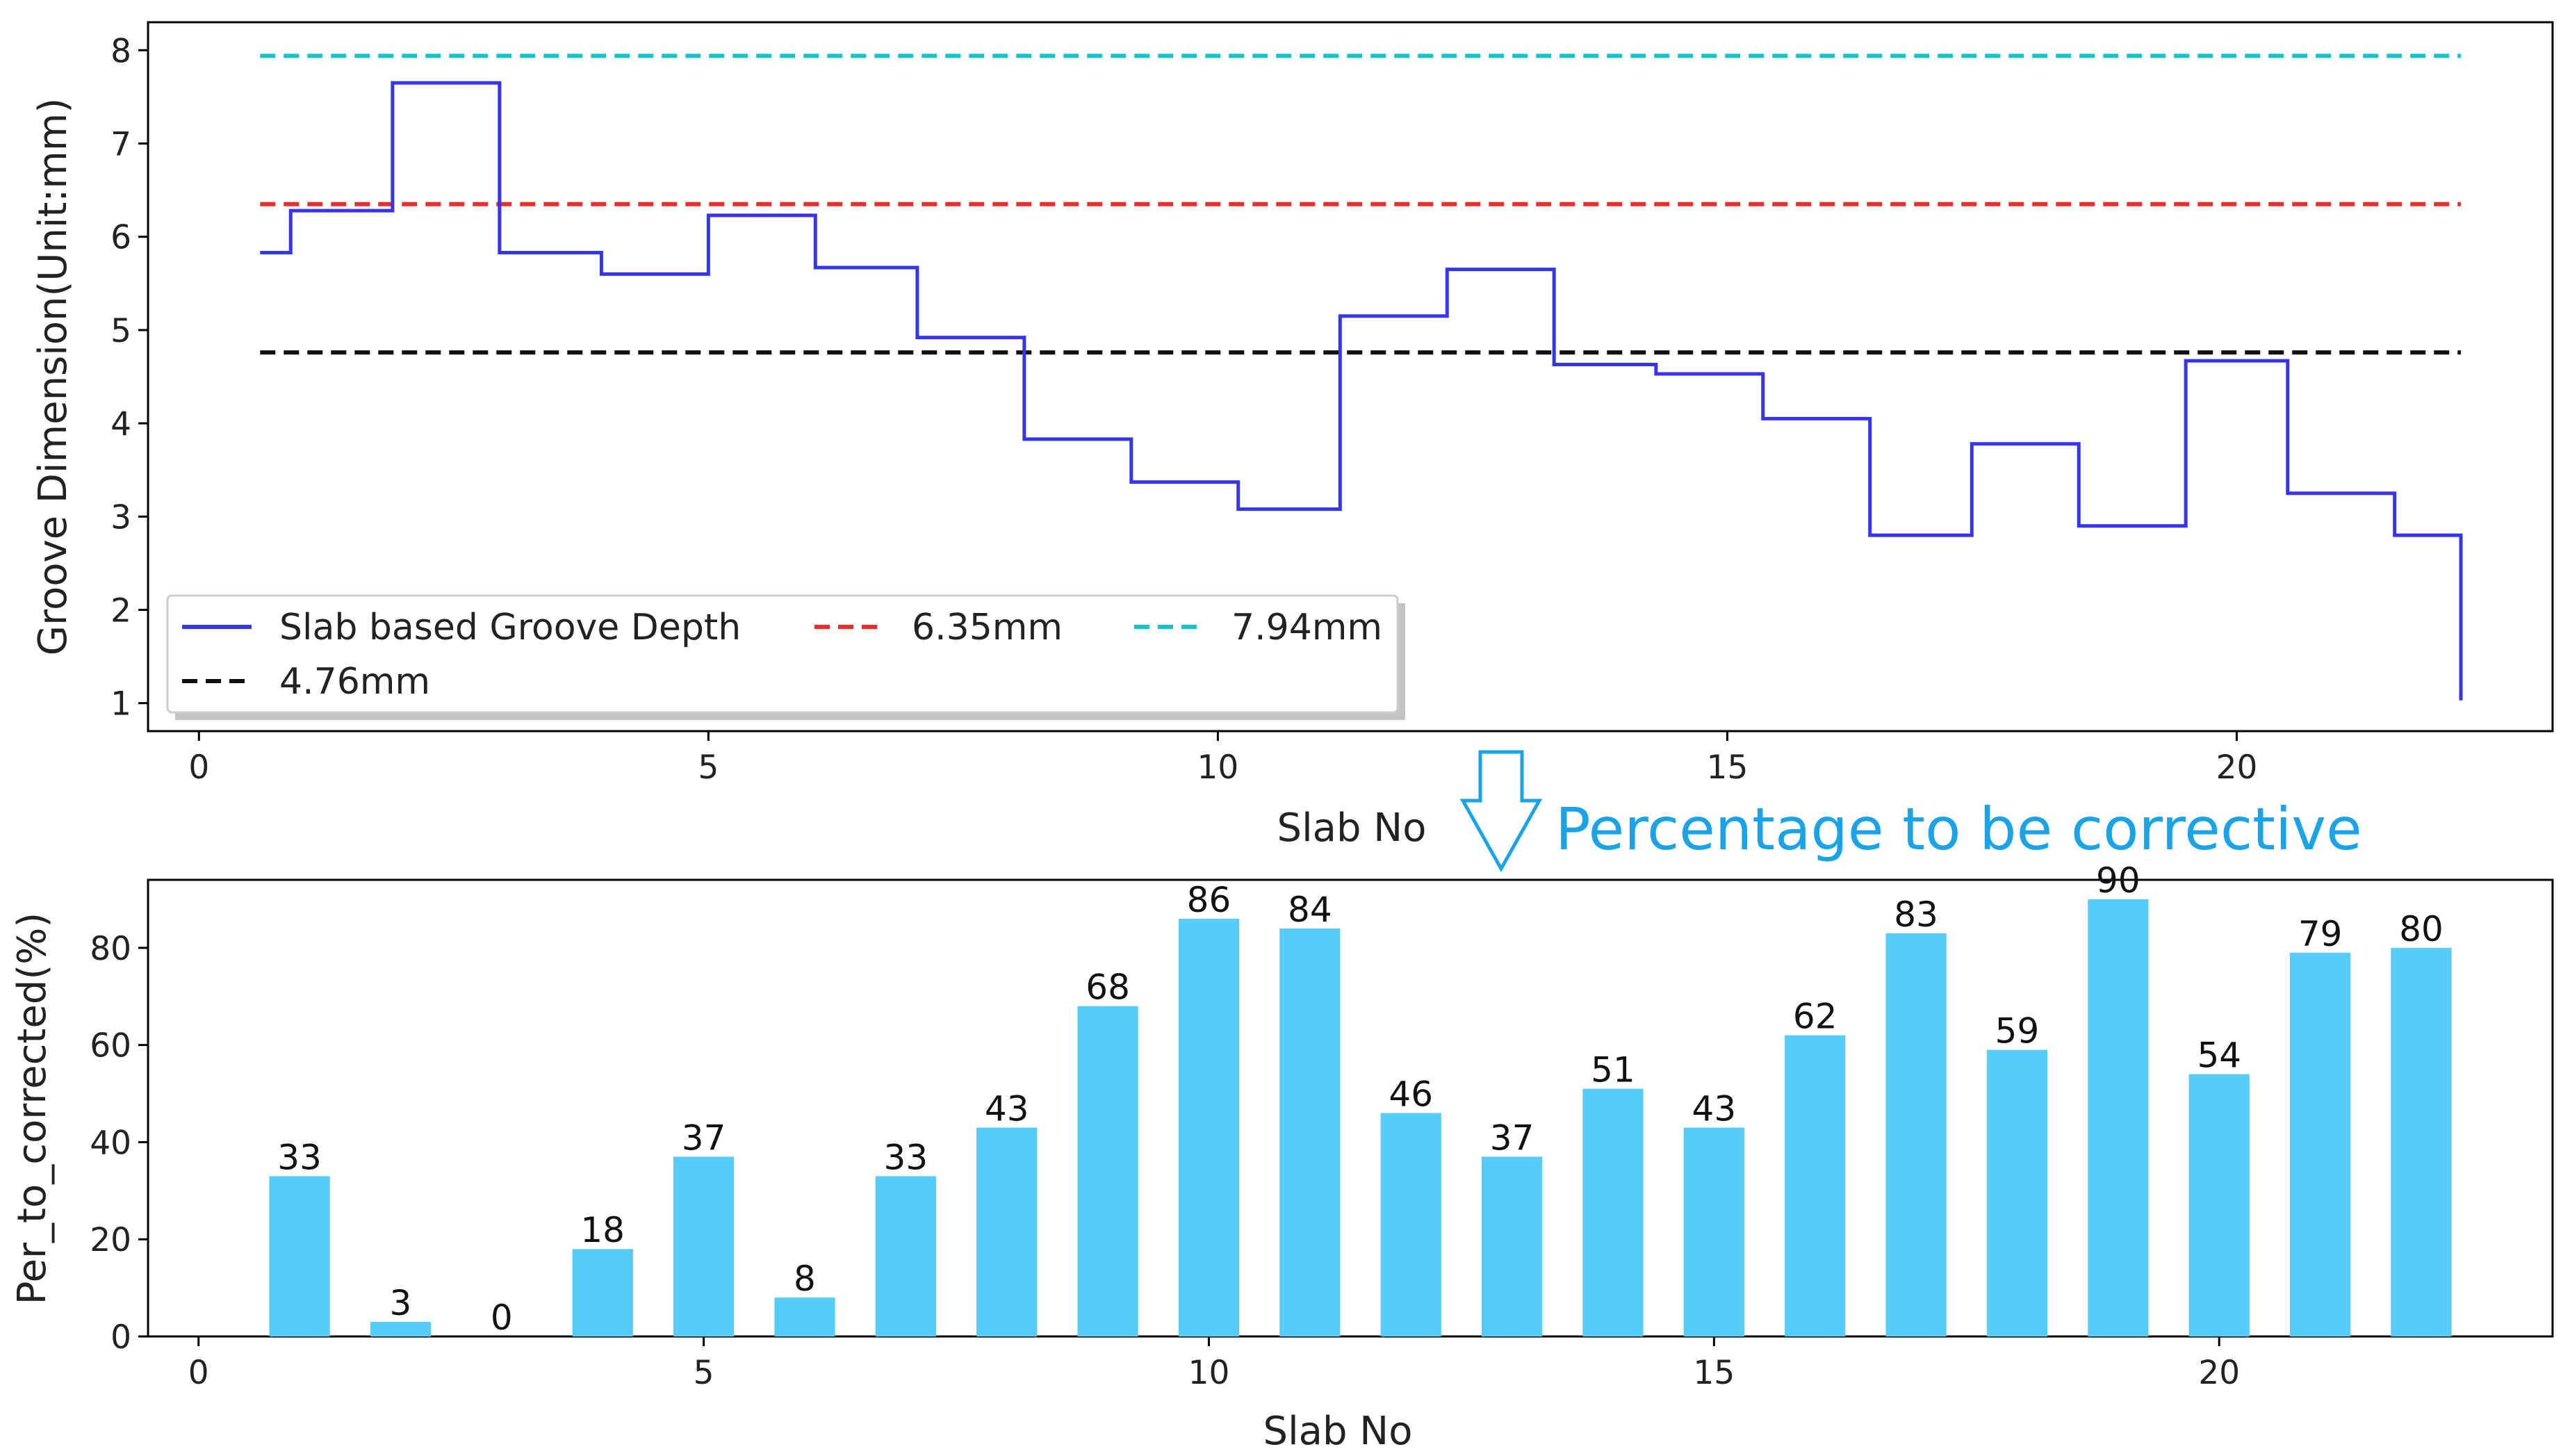 The image size is (2563, 1456). What do you see at coordinates (1310, 910) in the screenshot?
I see `bar-value-label: 84` at bounding box center [1310, 910].